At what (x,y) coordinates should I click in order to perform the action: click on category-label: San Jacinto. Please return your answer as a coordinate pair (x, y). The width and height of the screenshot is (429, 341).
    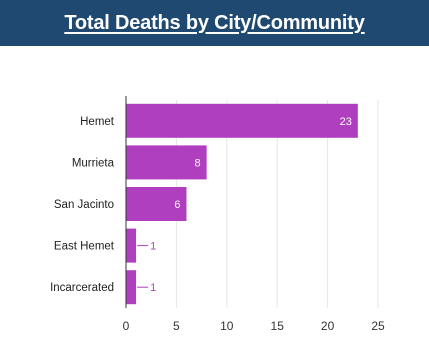
    Looking at the image, I should click on (84, 205).